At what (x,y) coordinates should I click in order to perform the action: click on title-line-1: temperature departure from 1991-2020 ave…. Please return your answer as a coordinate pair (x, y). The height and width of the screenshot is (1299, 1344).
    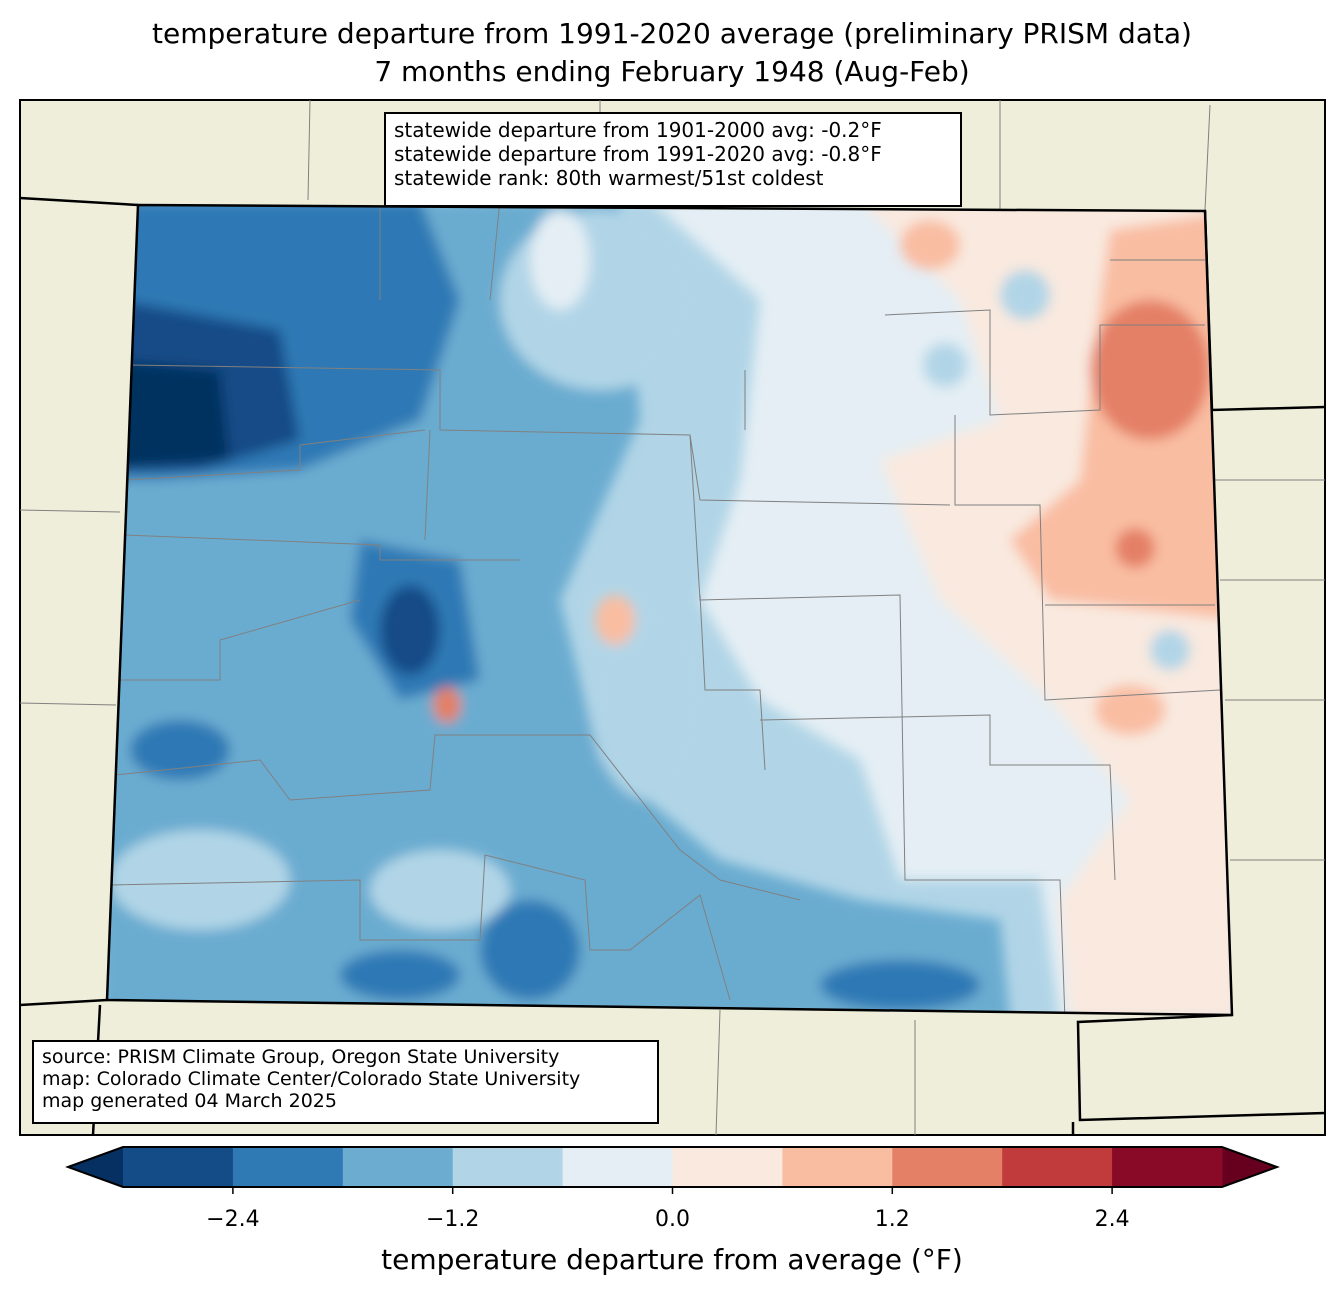
    Looking at the image, I should click on (672, 33).